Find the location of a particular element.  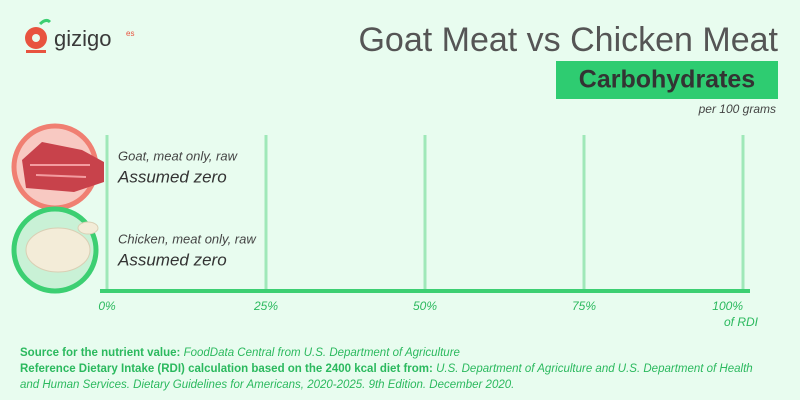

subtitle-box is located at coordinates (667, 80).